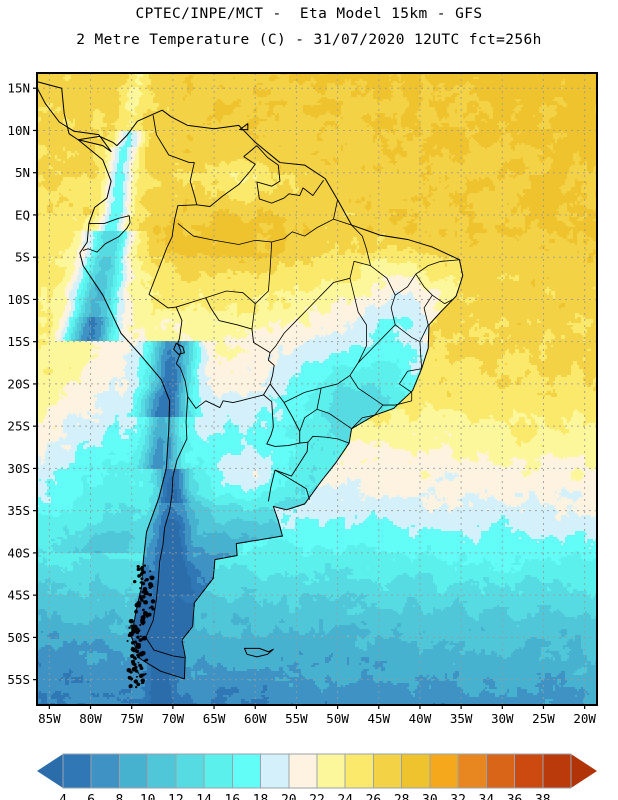 The height and width of the screenshot is (800, 618). Describe the element at coordinates (173, 718) in the screenshot. I see `axis-label-lon: 70W` at that location.